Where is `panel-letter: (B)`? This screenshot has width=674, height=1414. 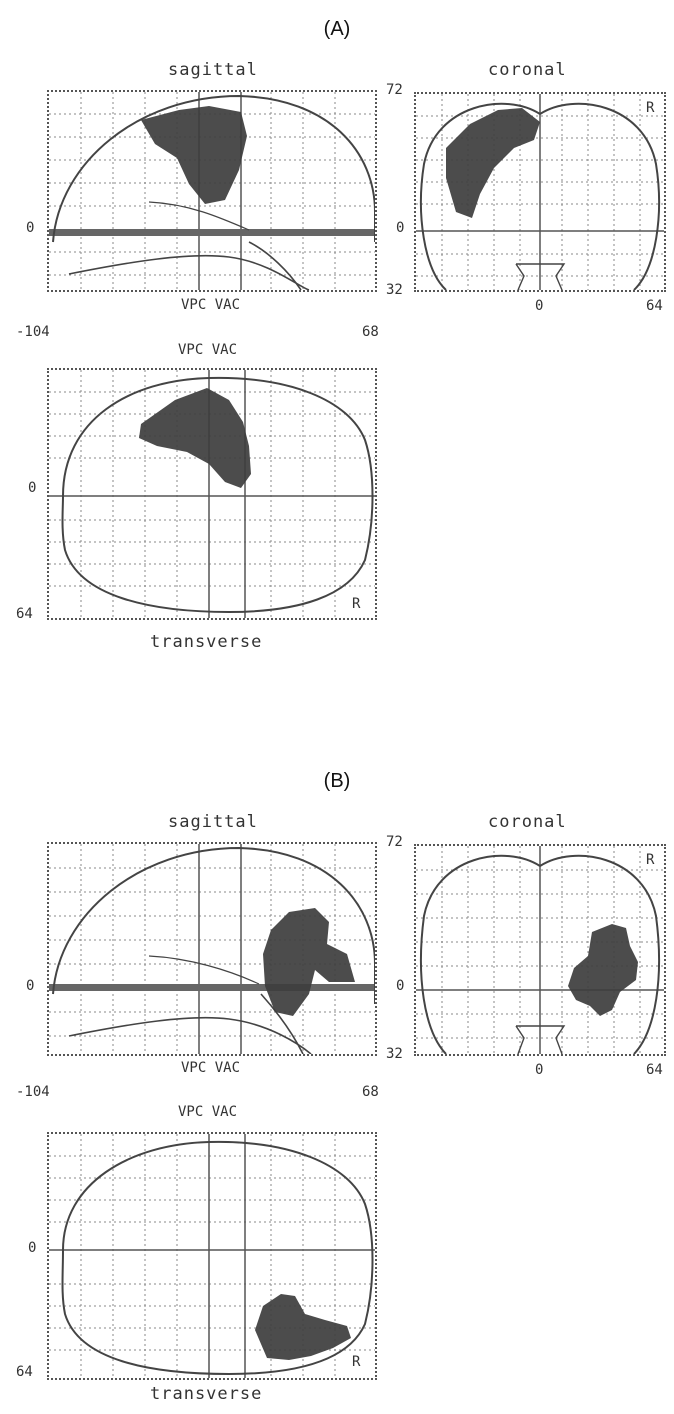 panel-letter: (B) is located at coordinates (337, 781).